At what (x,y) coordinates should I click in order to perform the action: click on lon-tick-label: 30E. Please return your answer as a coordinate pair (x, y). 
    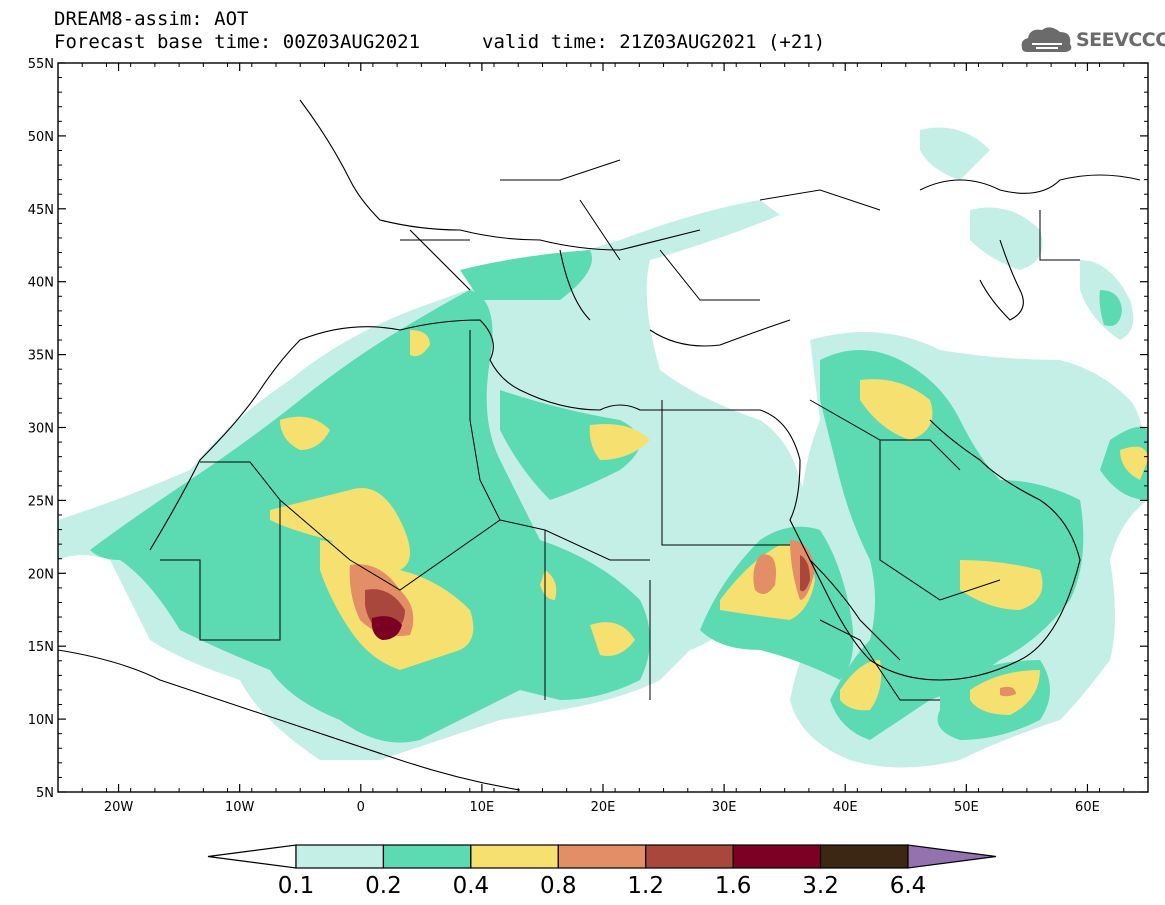
    Looking at the image, I should click on (724, 807).